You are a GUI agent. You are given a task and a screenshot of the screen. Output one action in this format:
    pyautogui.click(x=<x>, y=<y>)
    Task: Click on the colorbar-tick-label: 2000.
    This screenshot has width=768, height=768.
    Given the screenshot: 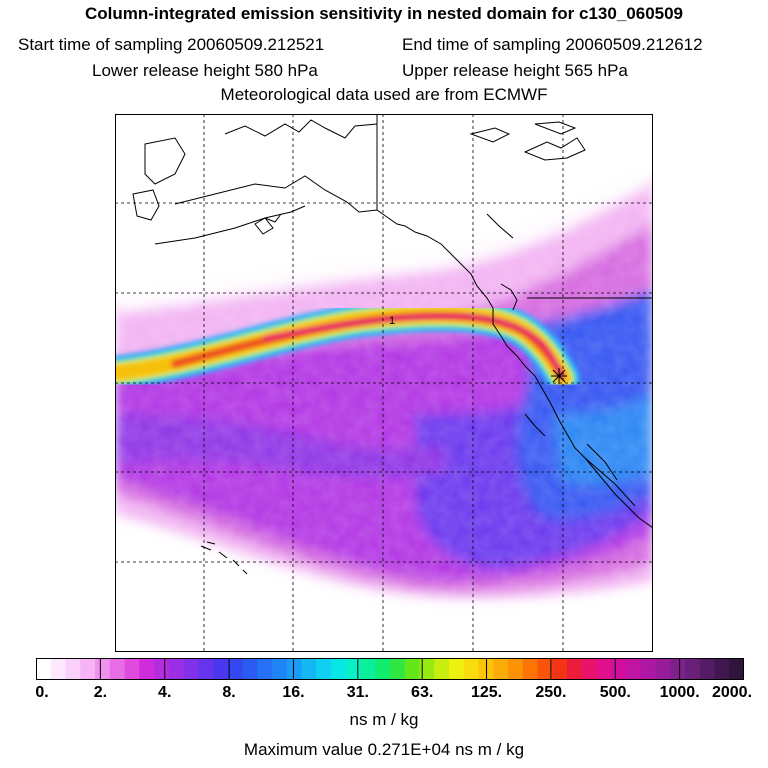 What is the action you would take?
    pyautogui.click(x=732, y=692)
    